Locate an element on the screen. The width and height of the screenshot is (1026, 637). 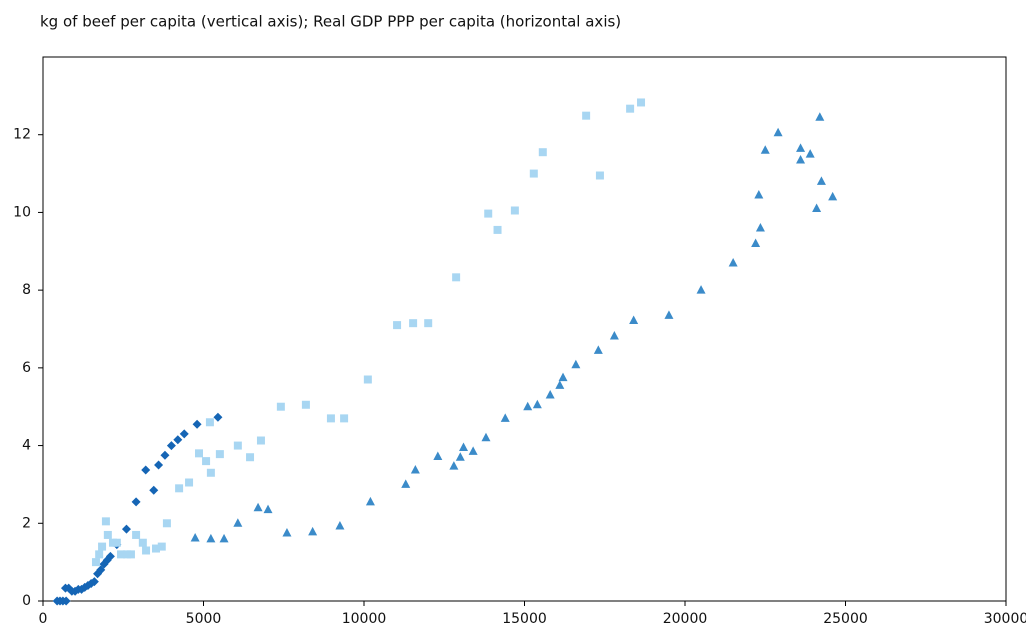
y-tick-label: 12 is located at coordinates (22, 135).